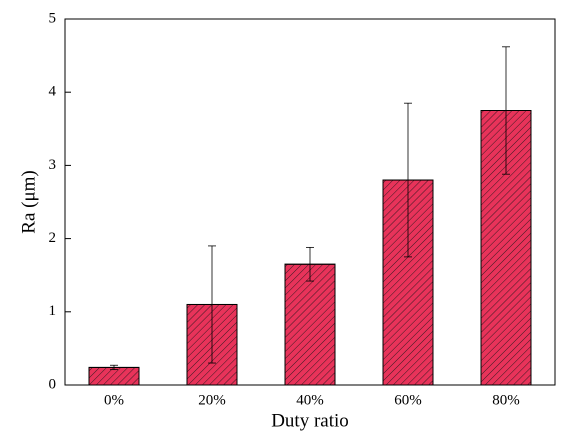 This screenshot has width=562, height=434. What do you see at coordinates (212, 400) in the screenshot?
I see `x-tick-label: 20%` at bounding box center [212, 400].